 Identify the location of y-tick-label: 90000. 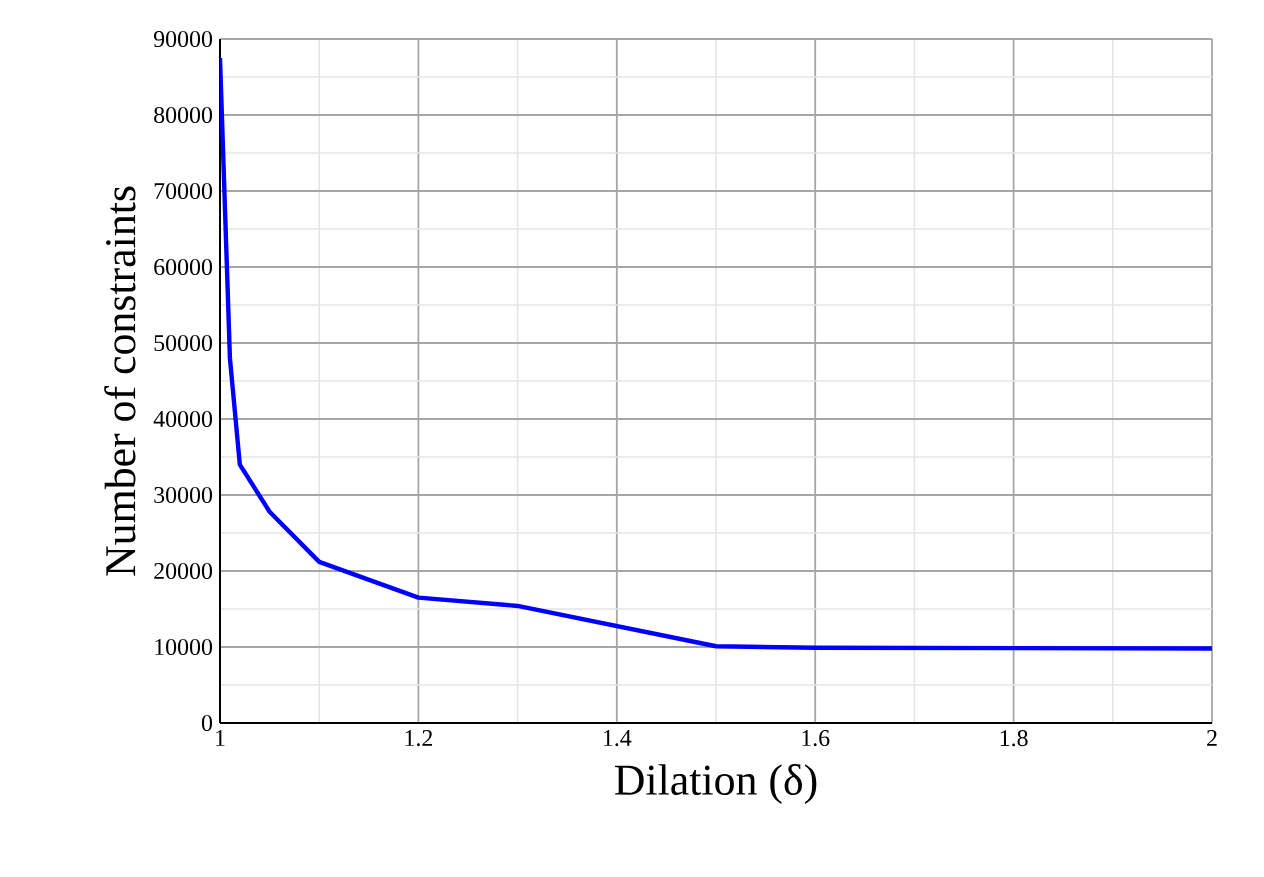
(183, 39).